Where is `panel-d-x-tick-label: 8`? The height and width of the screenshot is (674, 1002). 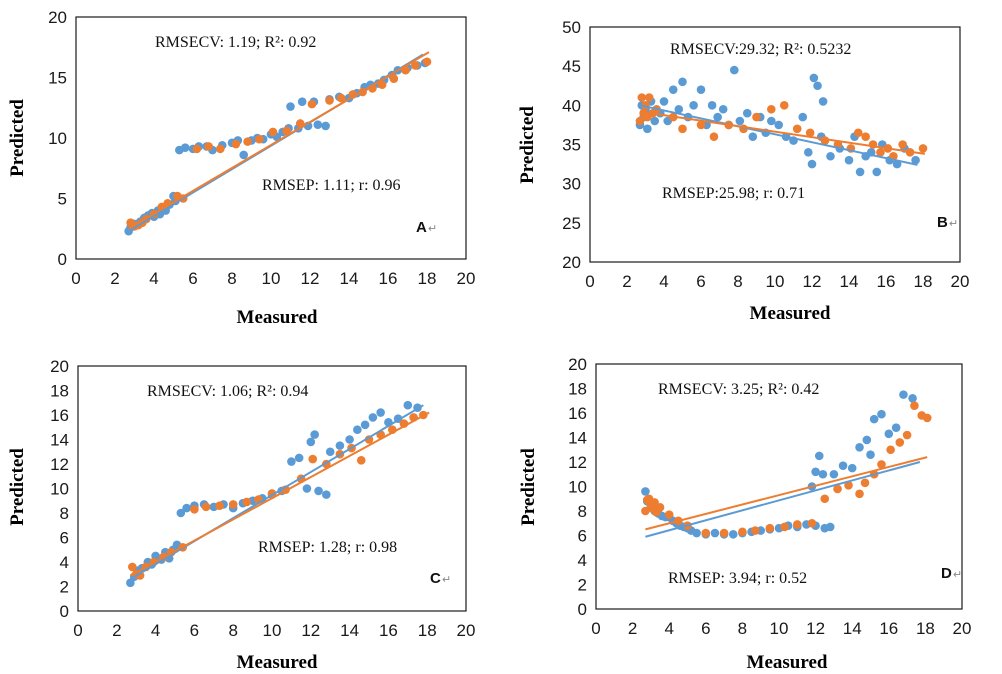 panel-d-x-tick-label: 8 is located at coordinates (742, 628).